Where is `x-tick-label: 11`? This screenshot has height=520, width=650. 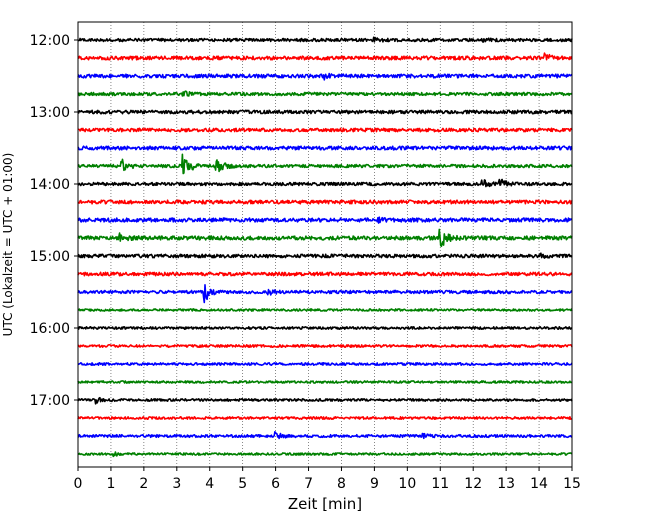
x-tick-label: 11 is located at coordinates (440, 484).